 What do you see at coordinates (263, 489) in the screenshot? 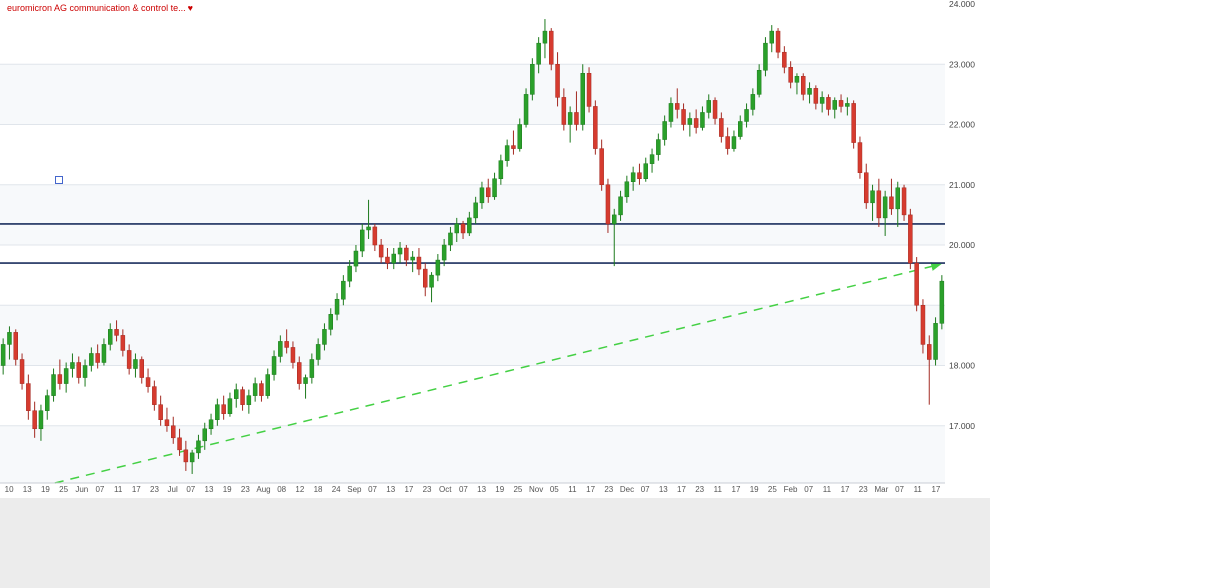
I see `x-axis-label: Aug` at bounding box center [263, 489].